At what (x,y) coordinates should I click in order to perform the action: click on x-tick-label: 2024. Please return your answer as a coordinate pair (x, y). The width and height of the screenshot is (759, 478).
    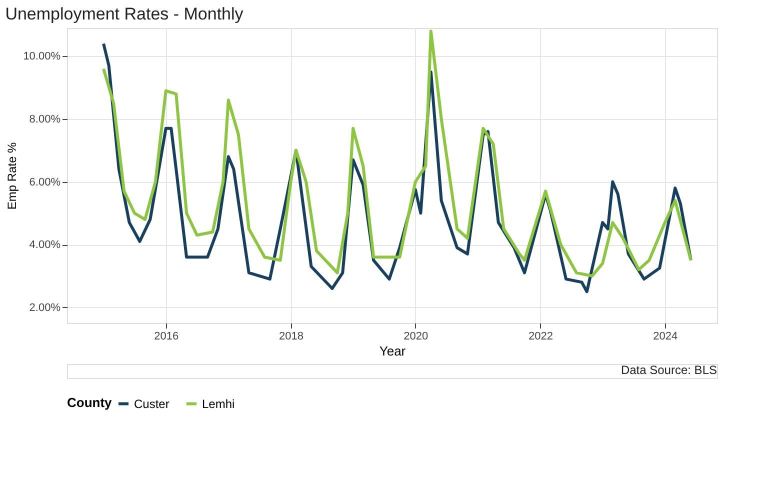
    Looking at the image, I should click on (665, 336).